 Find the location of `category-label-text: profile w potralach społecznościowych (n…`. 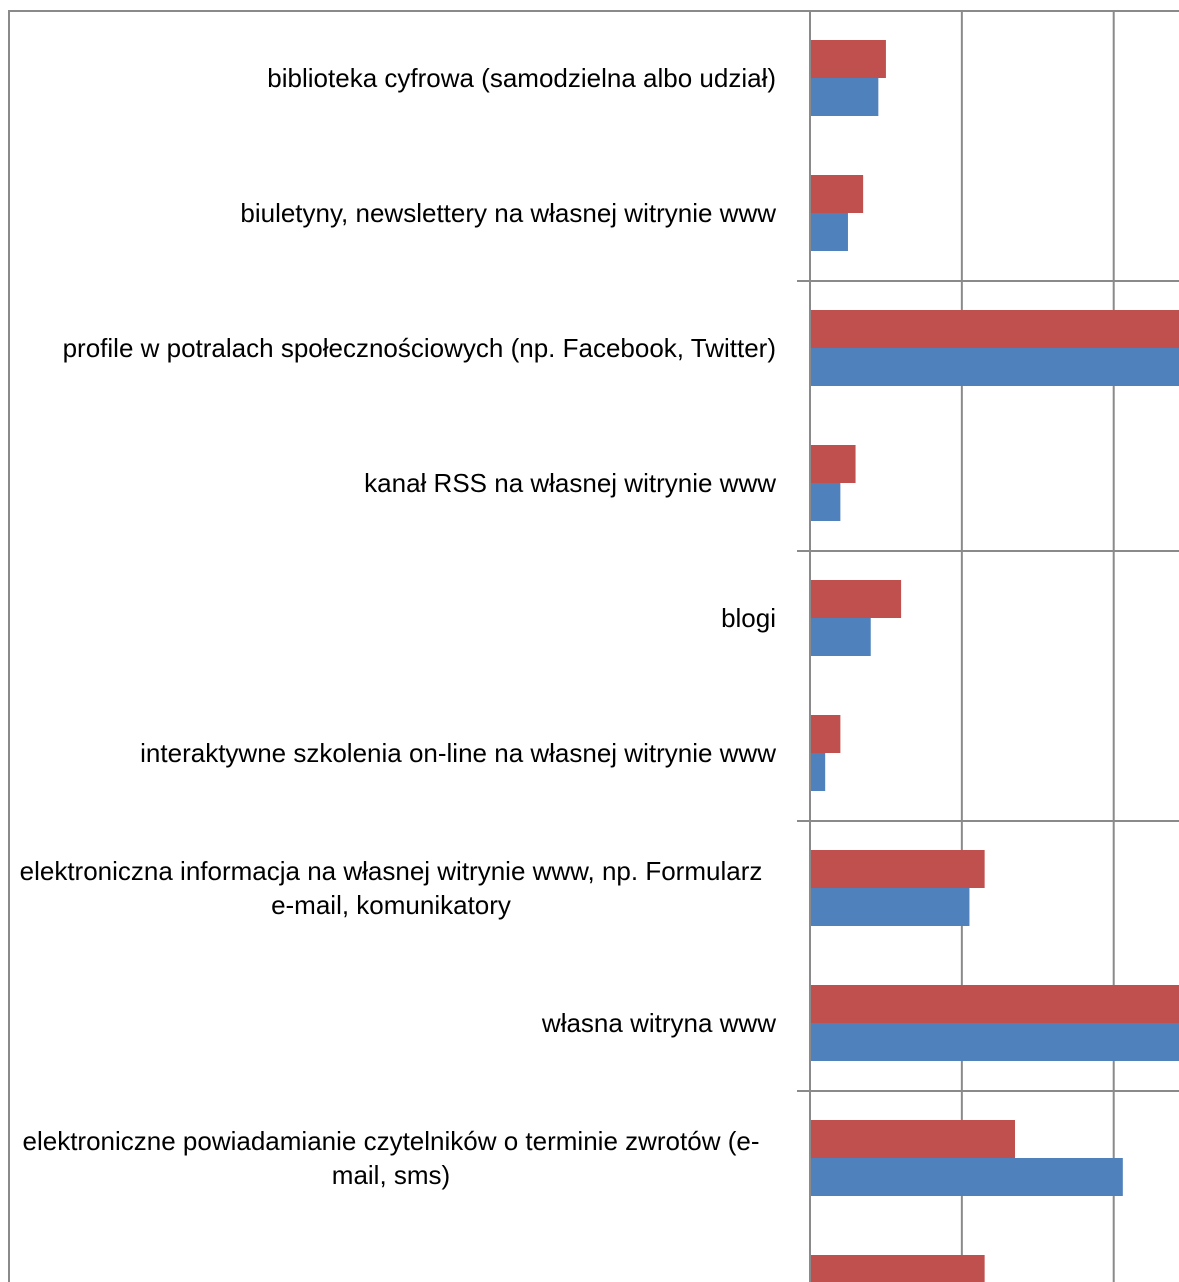

category-label-text: profile w potralach społecznościowych (n… is located at coordinates (419, 347).